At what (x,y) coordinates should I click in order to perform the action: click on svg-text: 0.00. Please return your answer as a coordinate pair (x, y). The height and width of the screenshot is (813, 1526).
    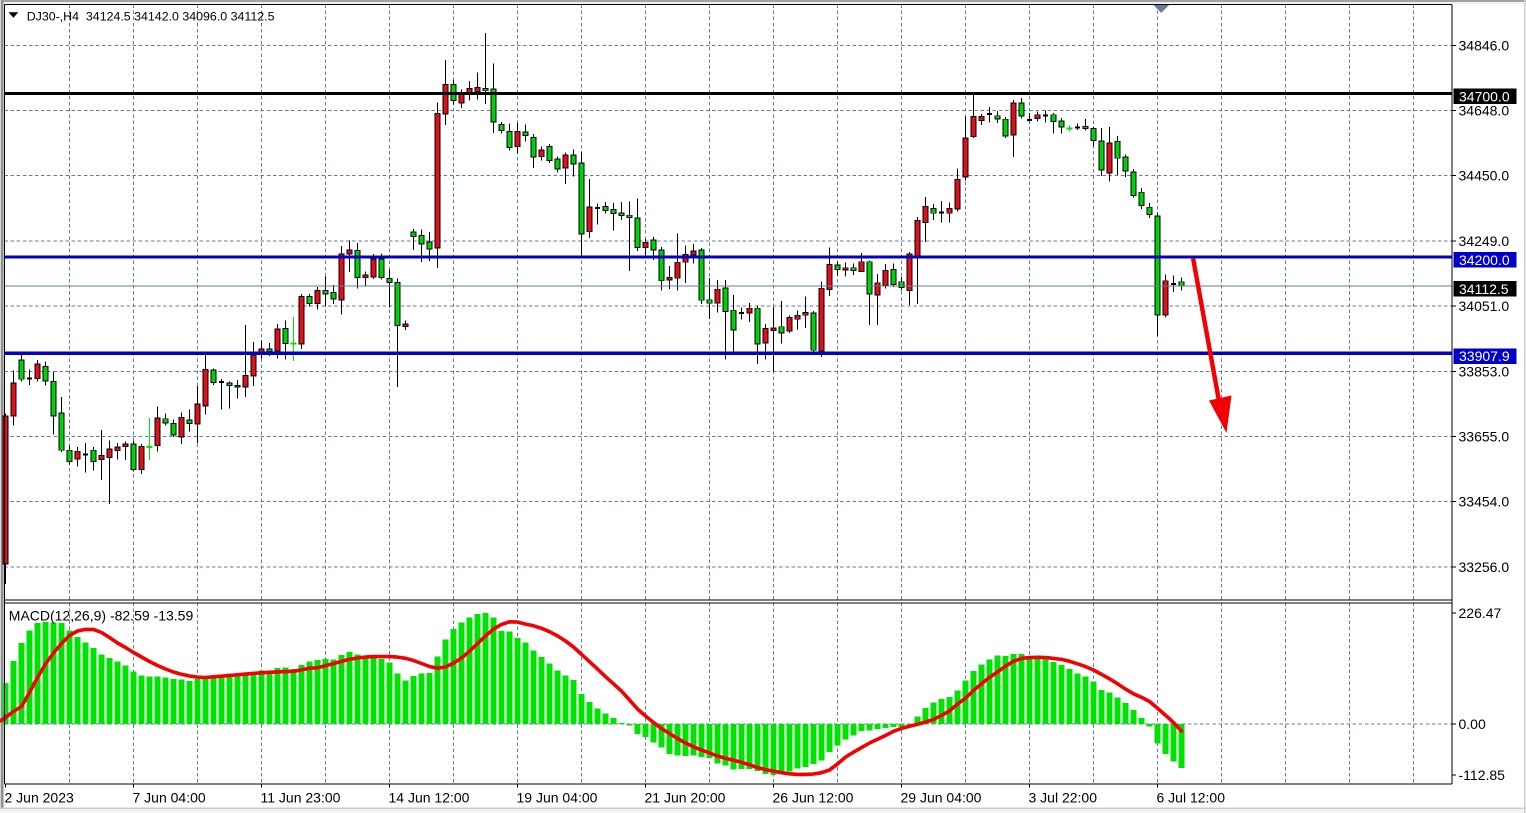
    Looking at the image, I should click on (1472, 724).